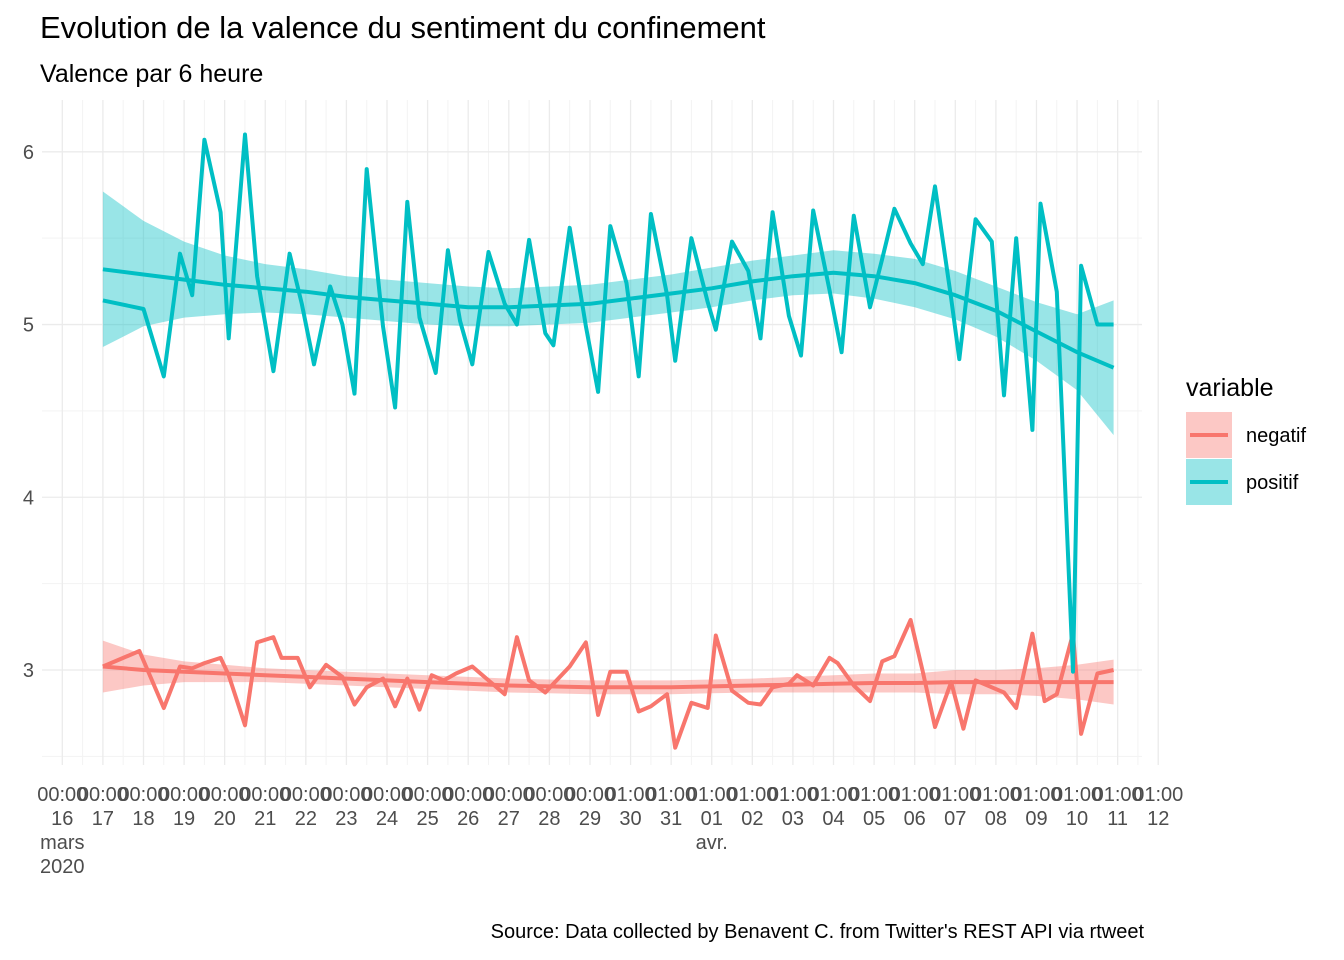  I want to click on x-tick-label: 23, so click(346, 819).